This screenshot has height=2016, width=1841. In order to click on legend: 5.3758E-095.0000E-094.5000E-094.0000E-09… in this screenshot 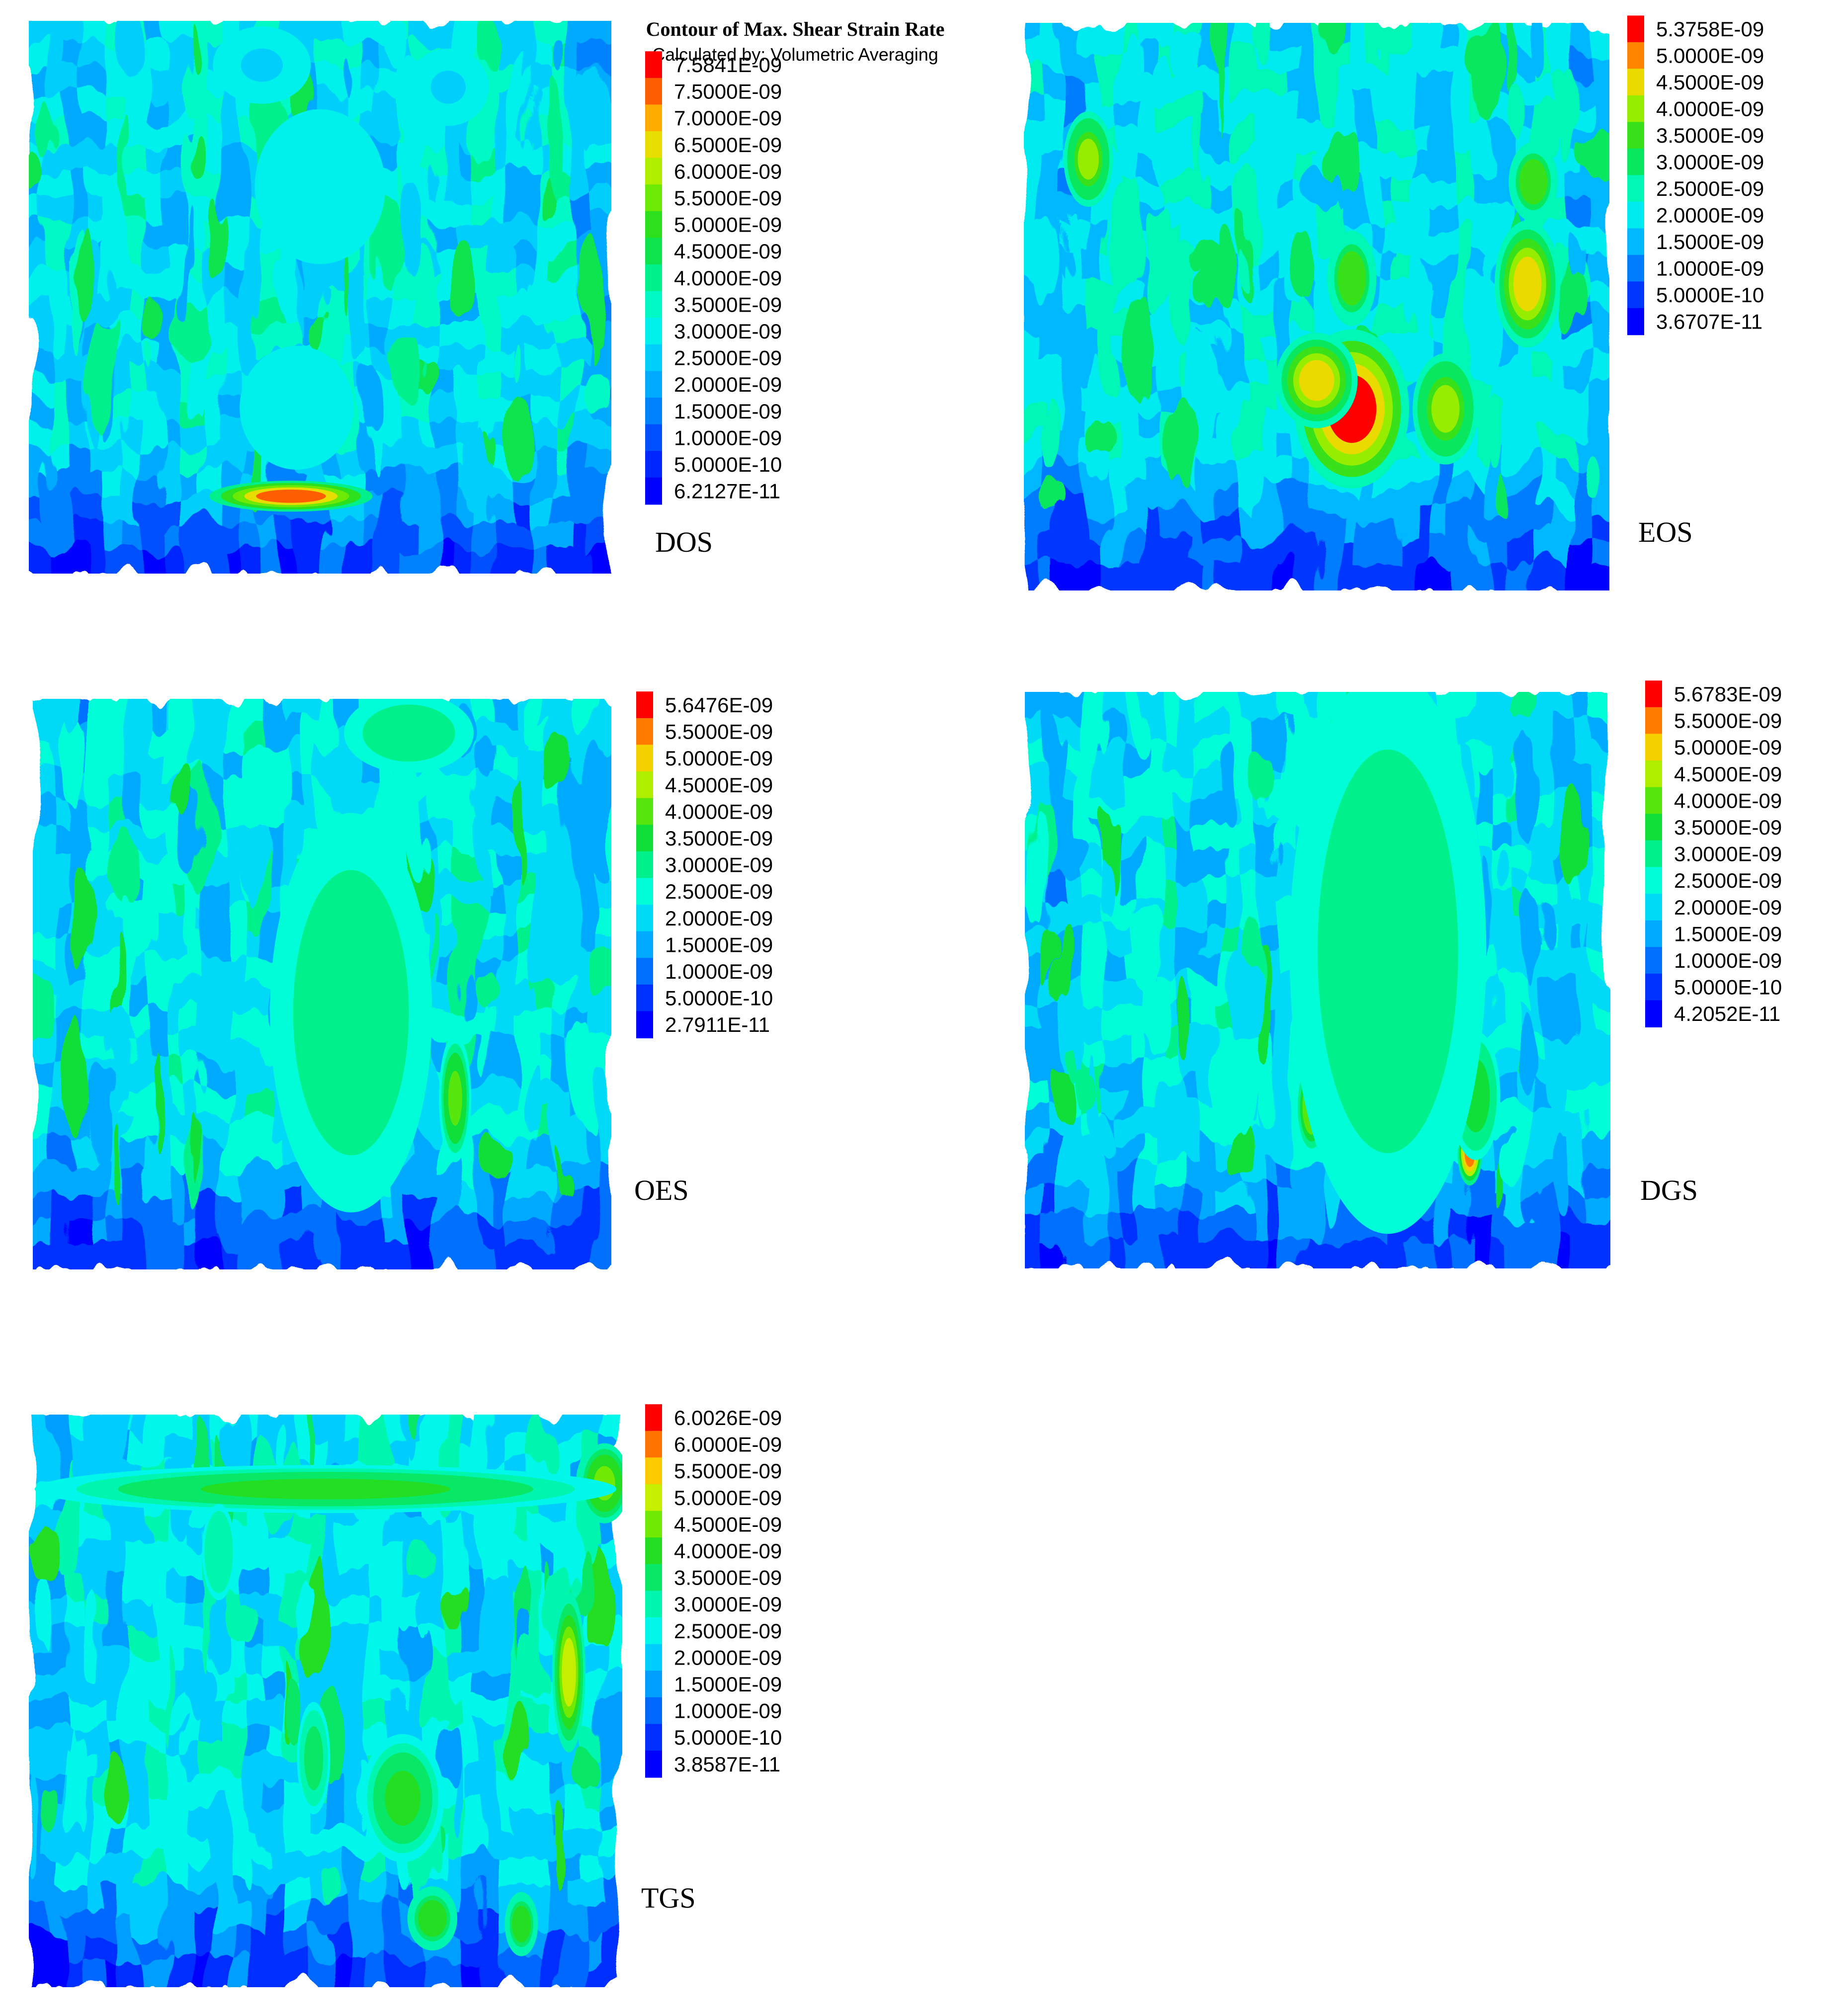, I will do `click(1696, 175)`.